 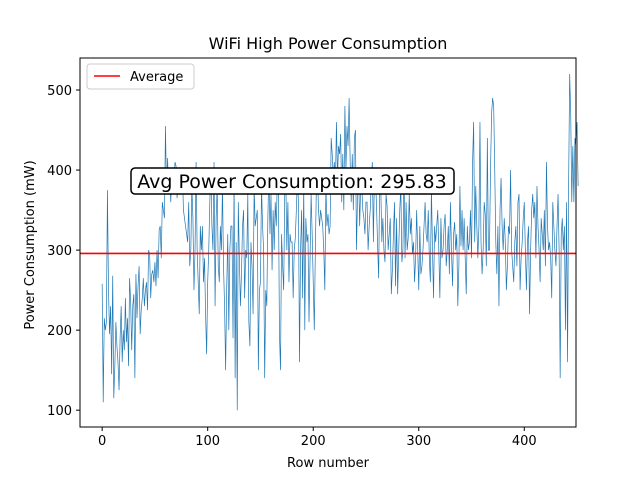 What do you see at coordinates (59, 251) in the screenshot?
I see `y-tick-label-300: 300` at bounding box center [59, 251].